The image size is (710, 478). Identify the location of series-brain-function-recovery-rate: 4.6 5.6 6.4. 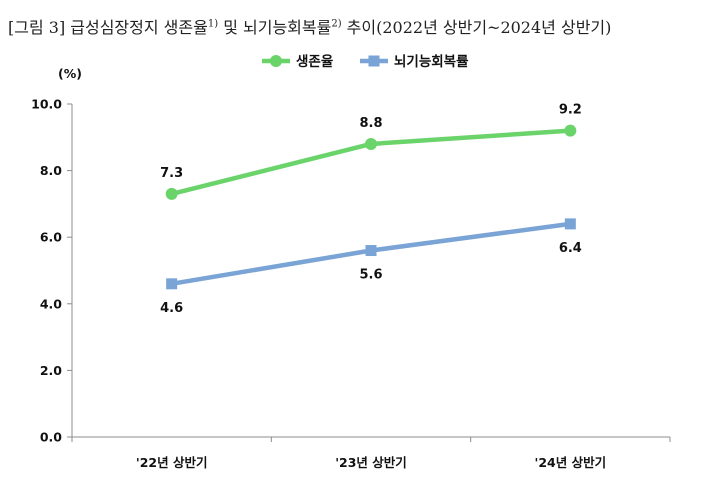
(371, 267).